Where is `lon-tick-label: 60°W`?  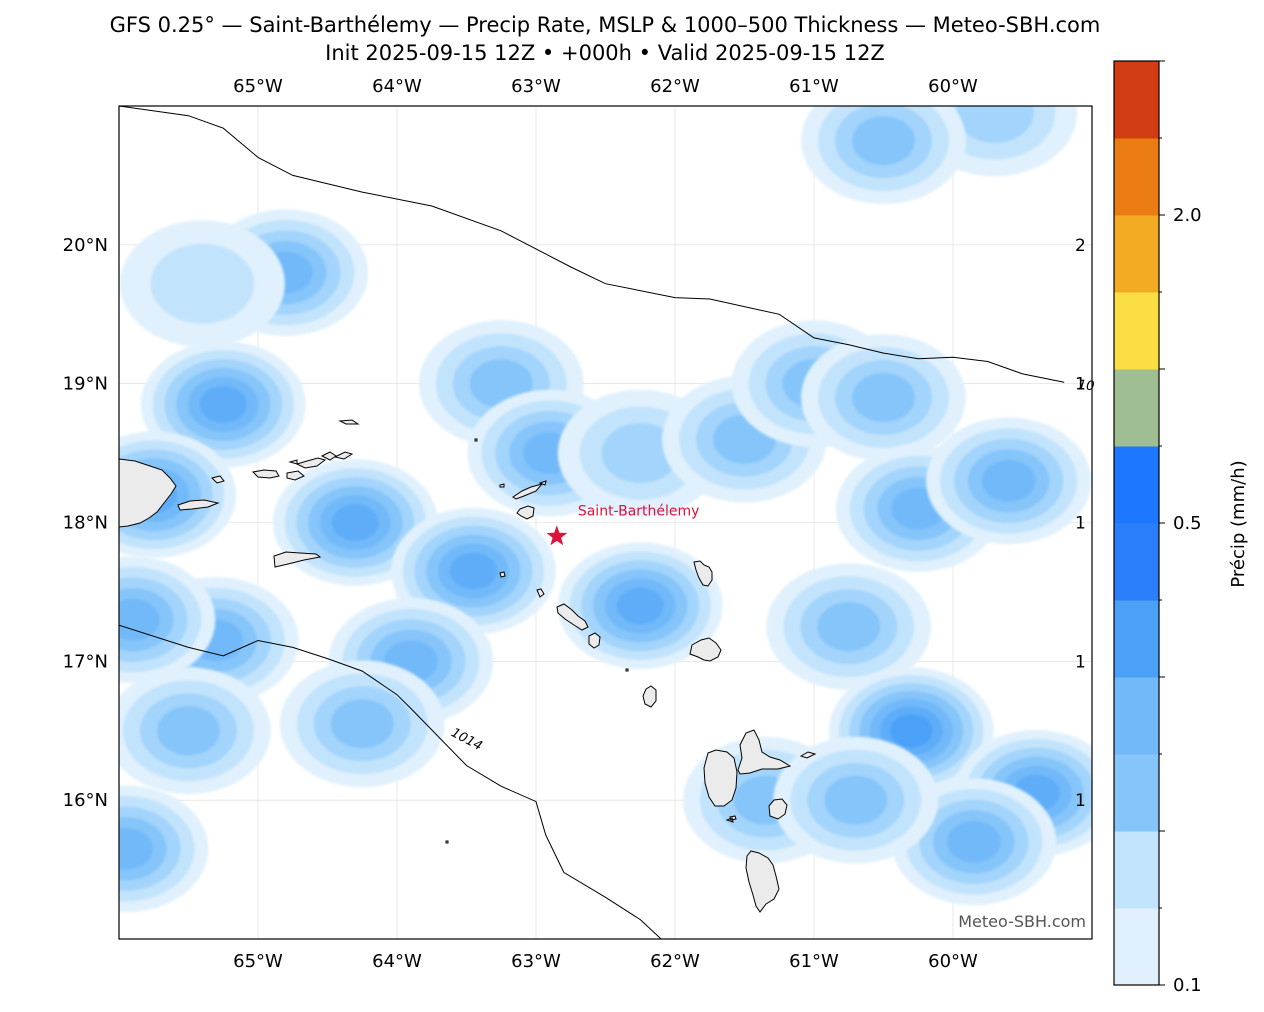 lon-tick-label: 60°W is located at coordinates (953, 86).